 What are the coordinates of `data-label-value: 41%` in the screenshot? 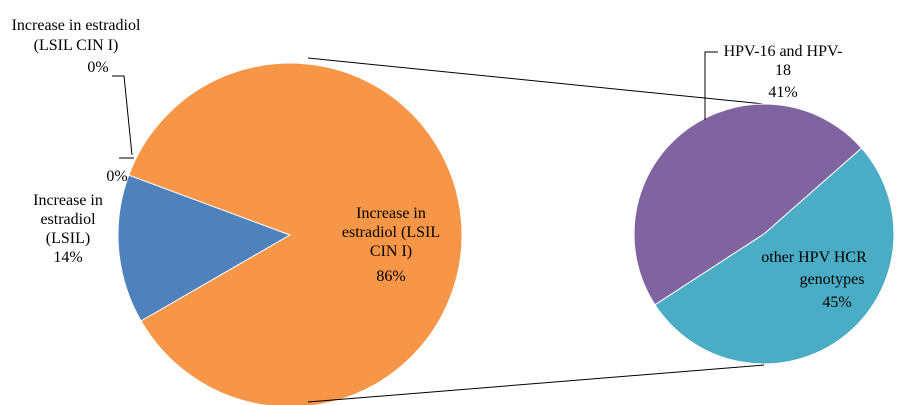 It's located at (782, 92).